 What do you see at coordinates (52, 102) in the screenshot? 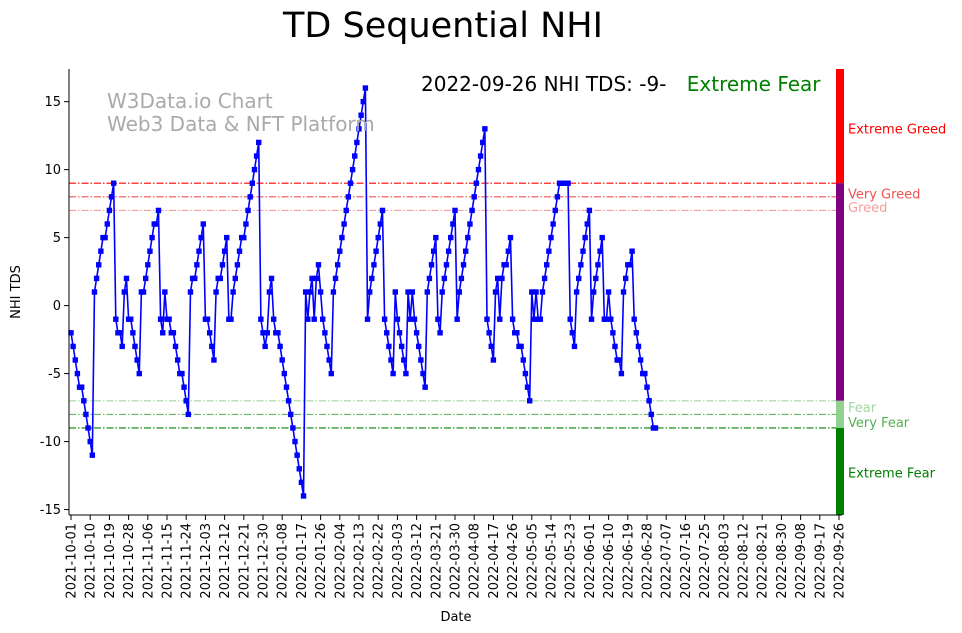
I see `y-tick-label-6: 15` at bounding box center [52, 102].